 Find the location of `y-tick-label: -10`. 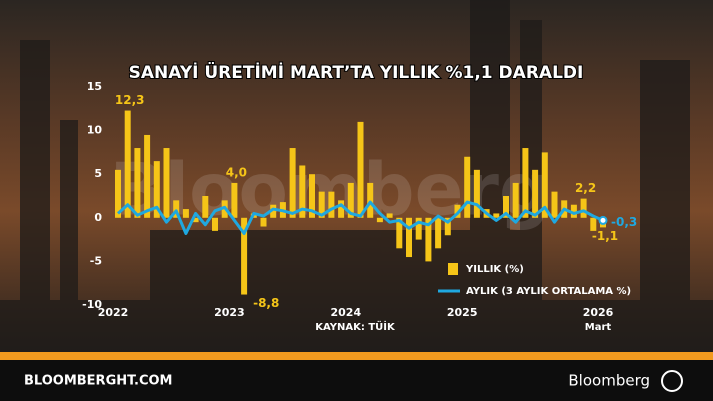

y-tick-label: -10 is located at coordinates (92, 304).